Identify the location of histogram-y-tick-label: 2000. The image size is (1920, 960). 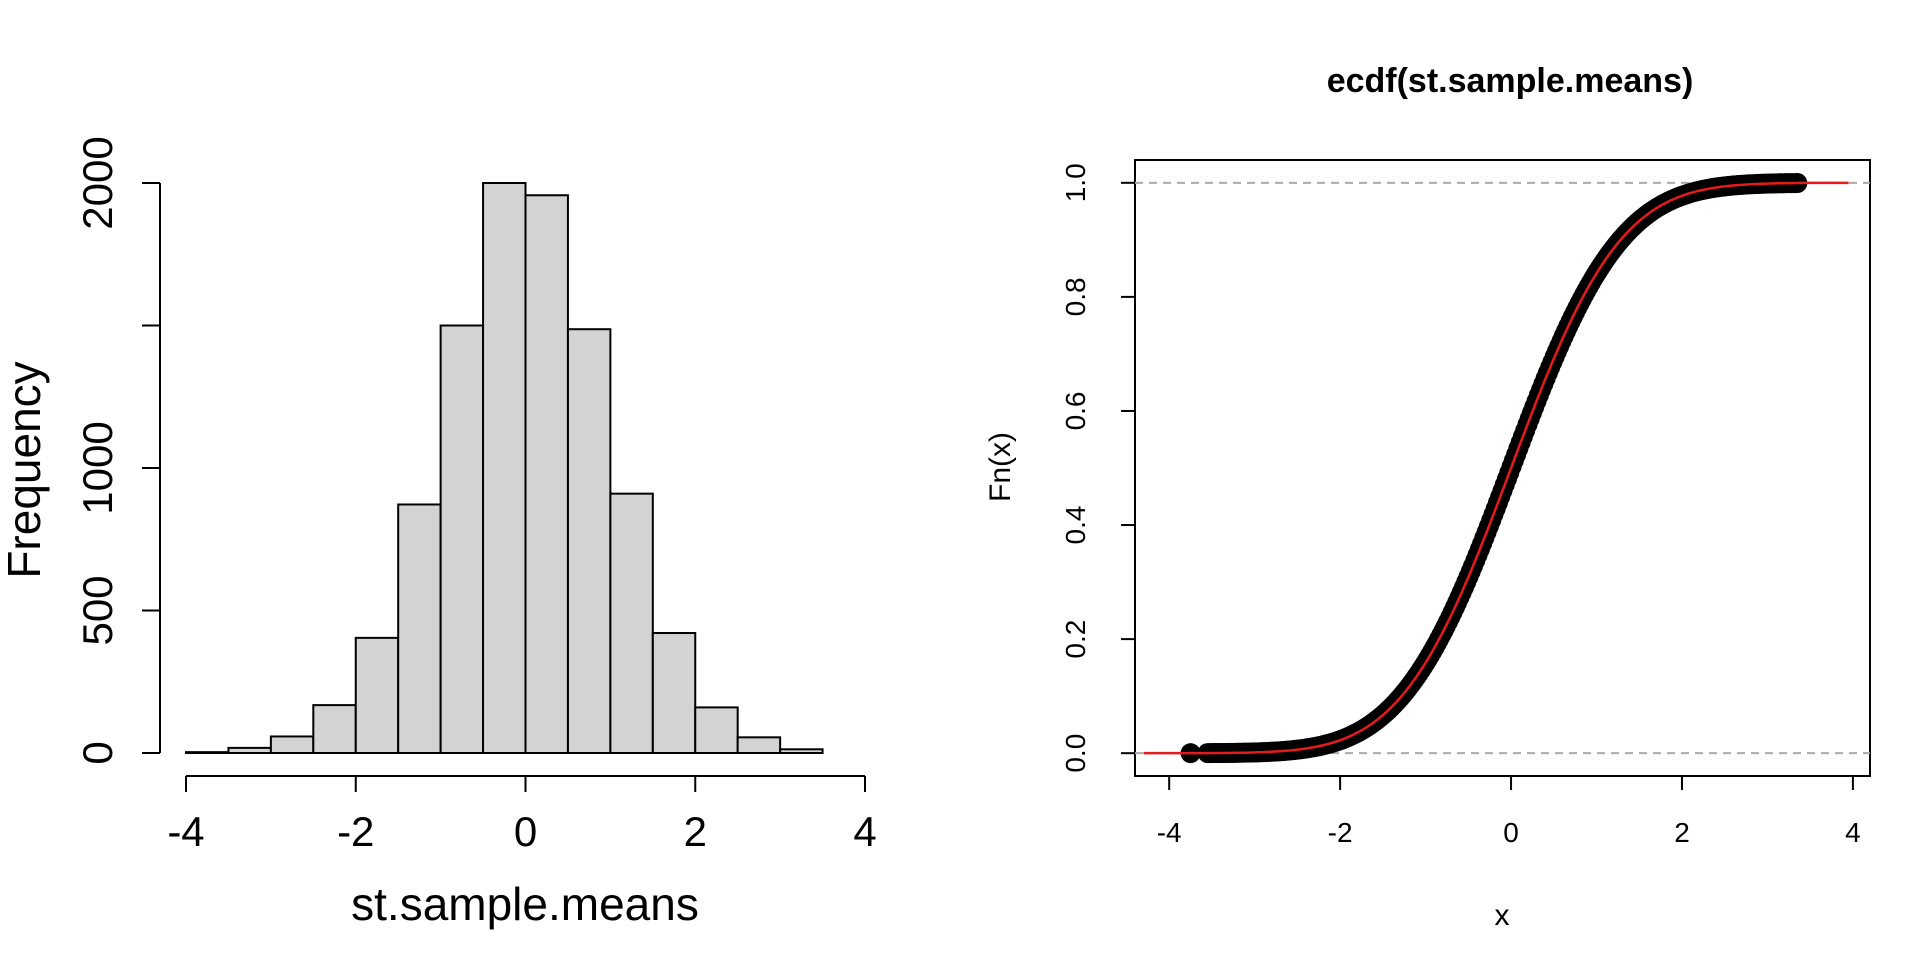
(97, 182).